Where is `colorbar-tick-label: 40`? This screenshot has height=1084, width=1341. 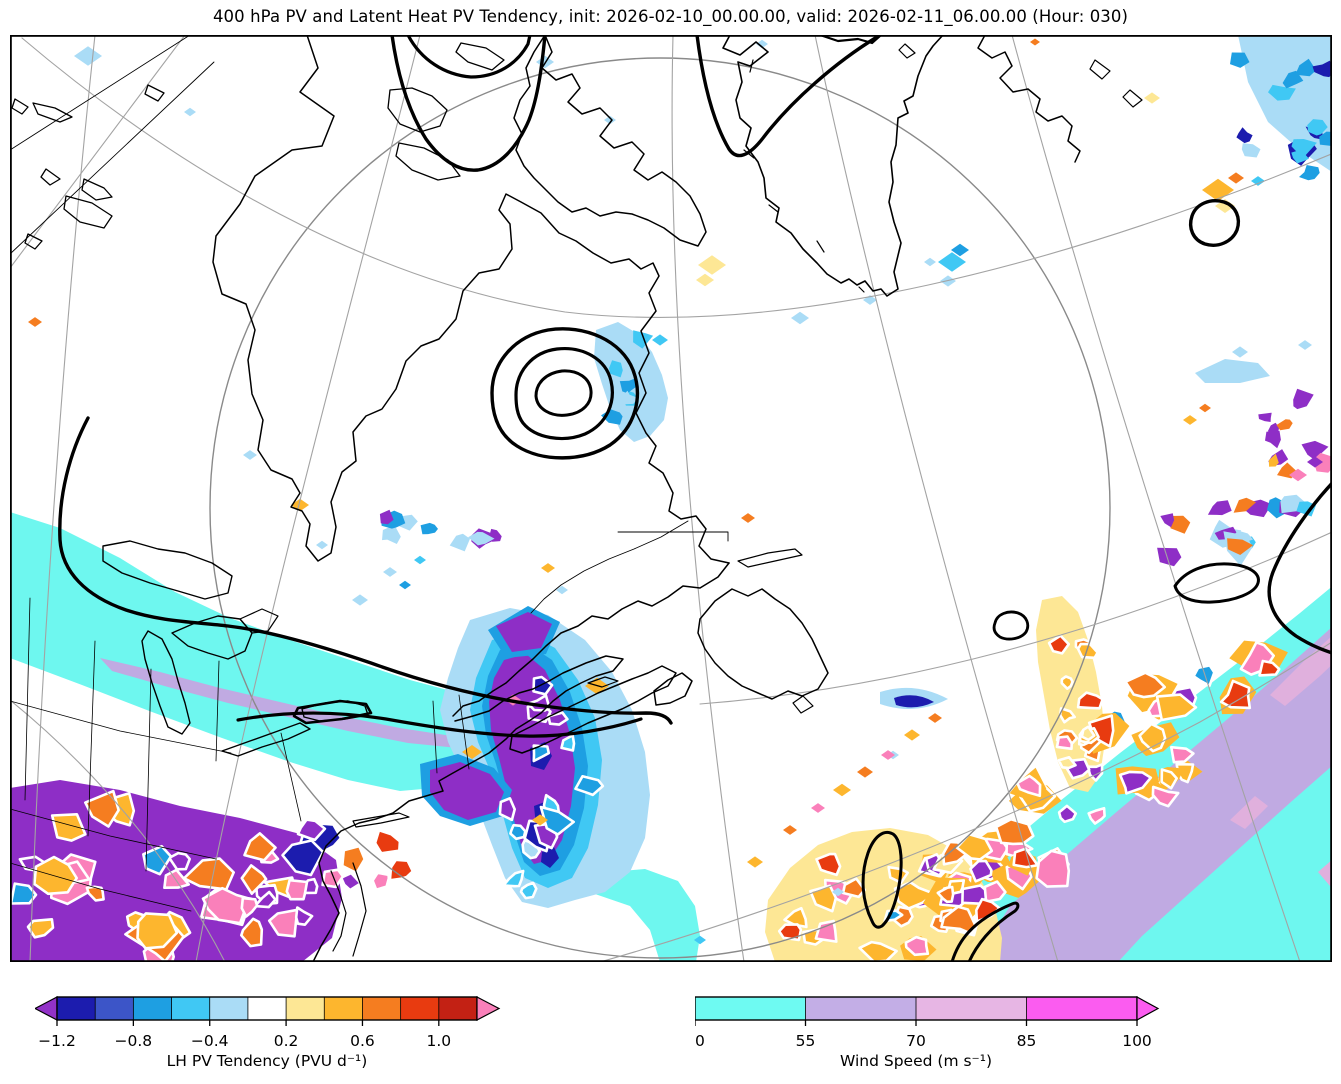 colorbar-tick-label: 40 is located at coordinates (700, 1041).